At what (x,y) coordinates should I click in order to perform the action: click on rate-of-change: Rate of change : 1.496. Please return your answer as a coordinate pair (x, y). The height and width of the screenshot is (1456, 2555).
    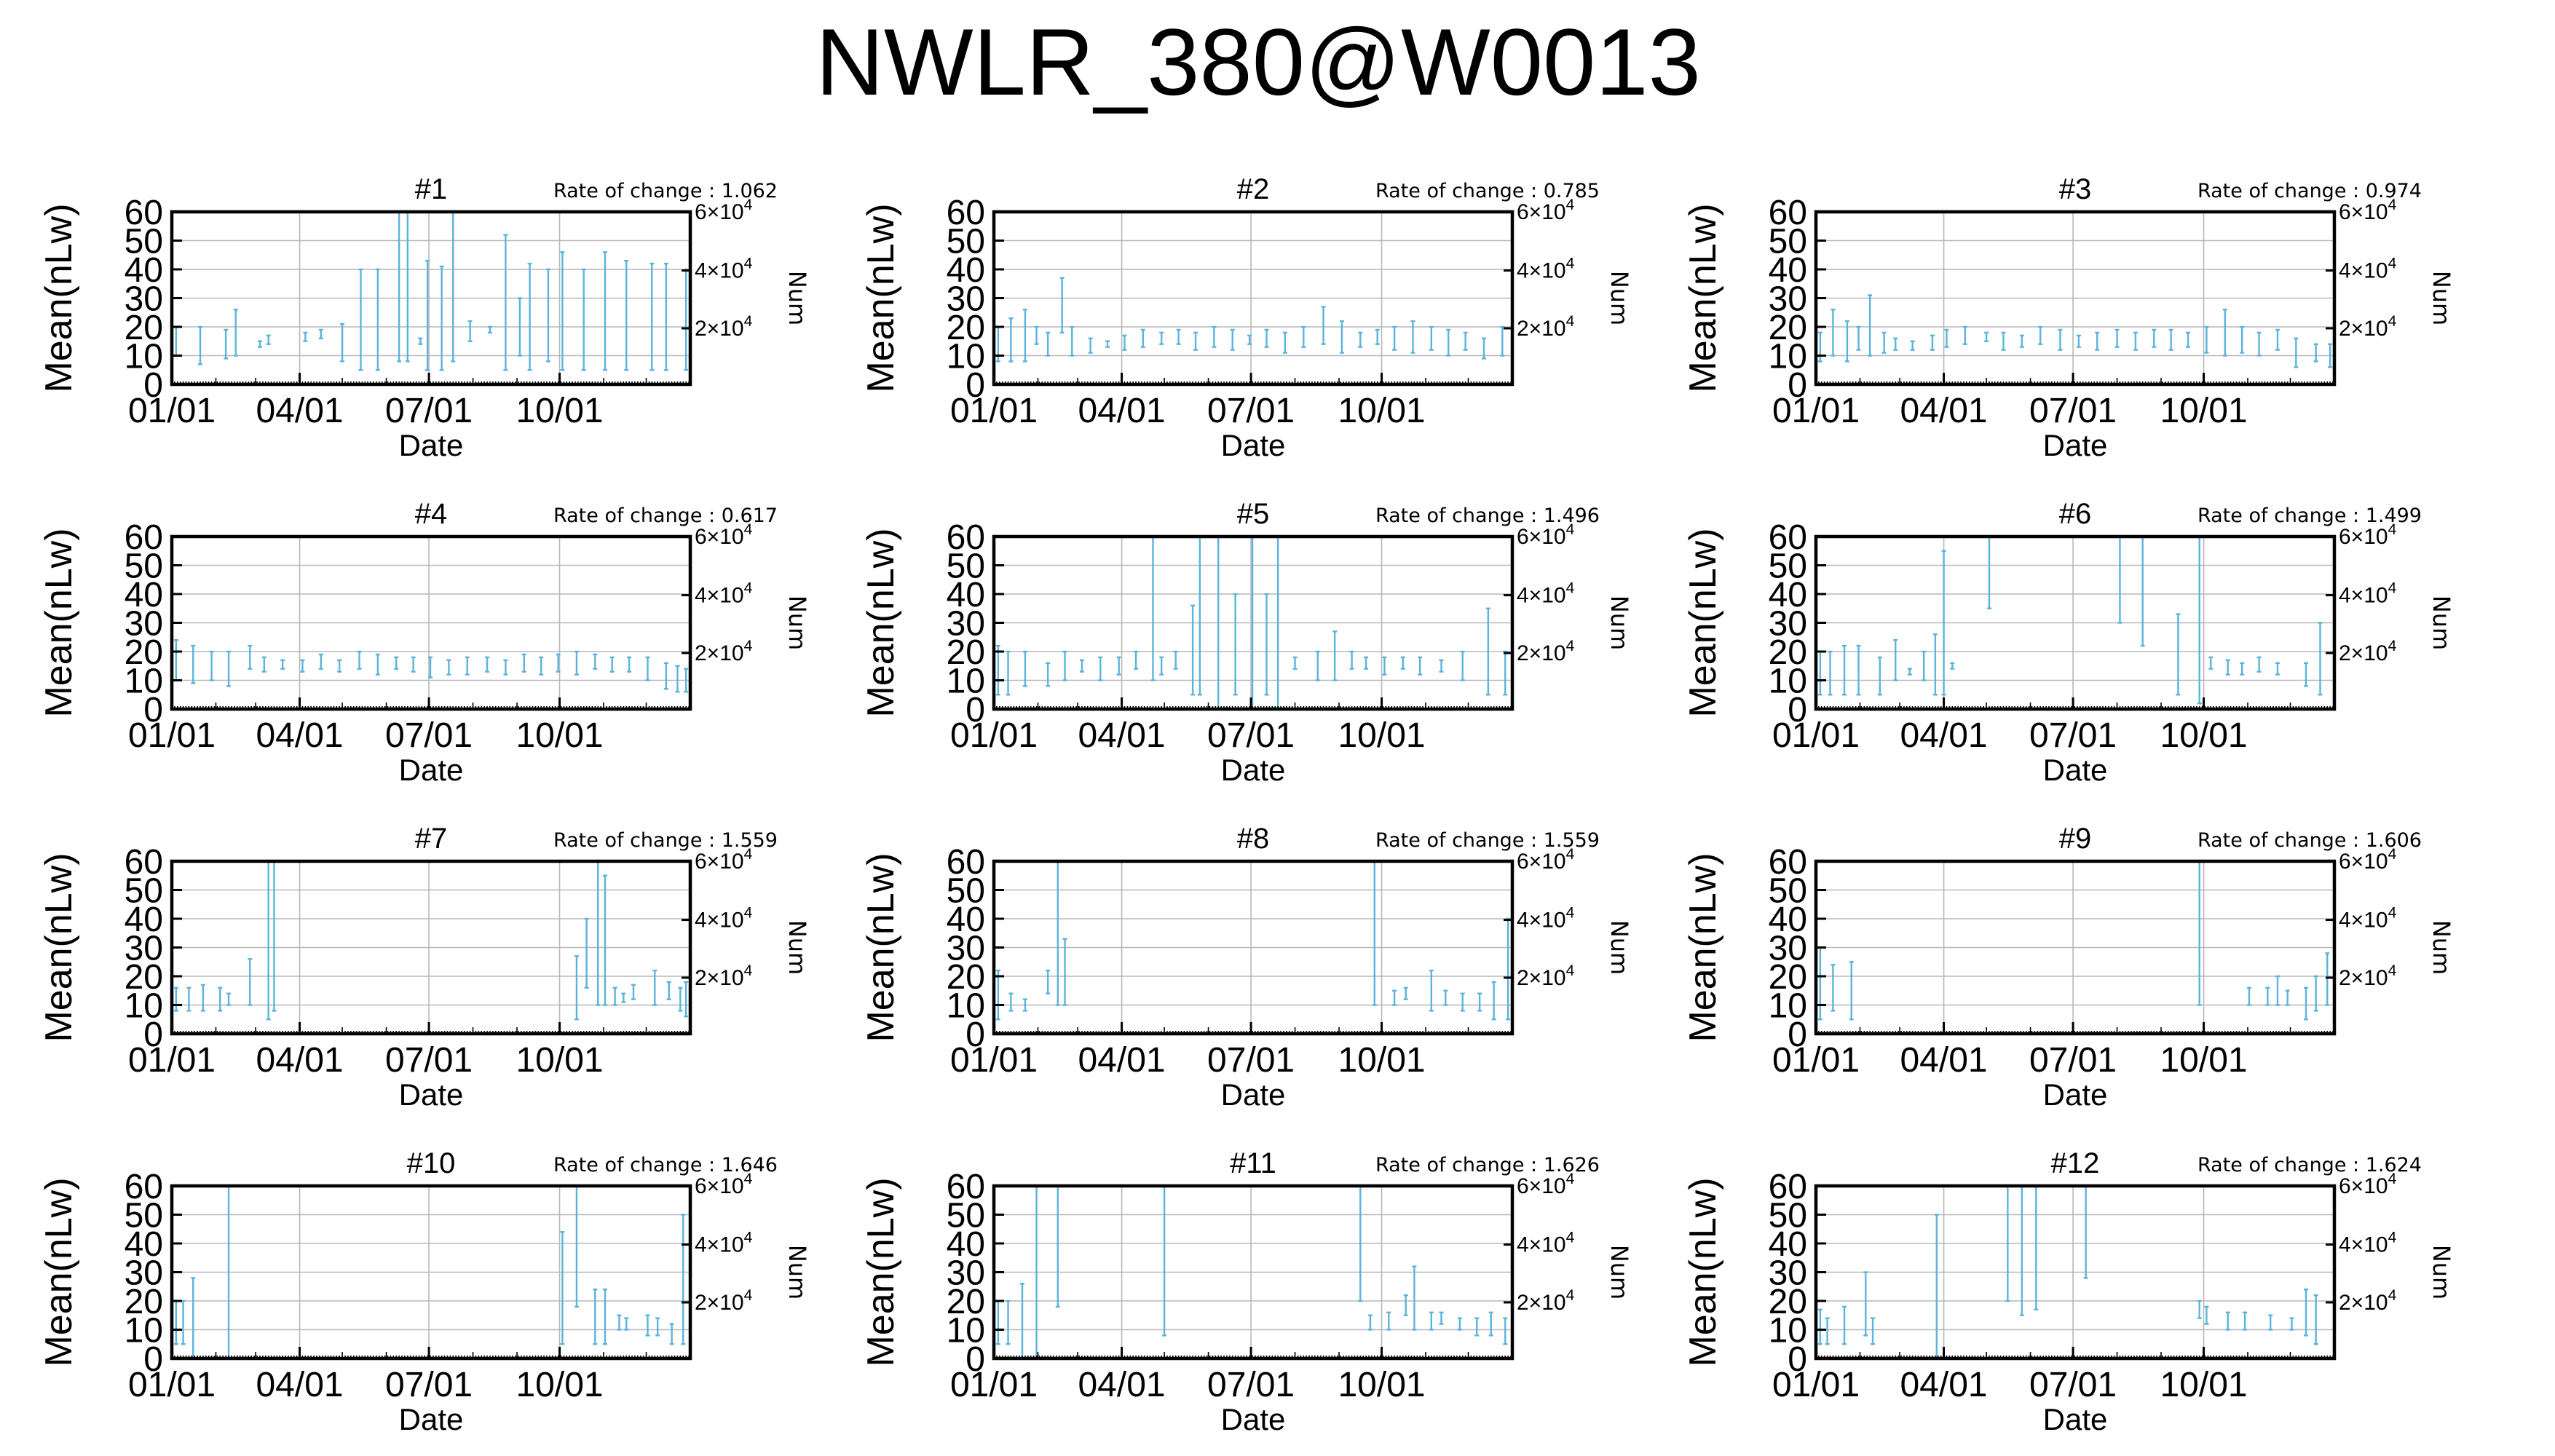
    Looking at the image, I should click on (1487, 516).